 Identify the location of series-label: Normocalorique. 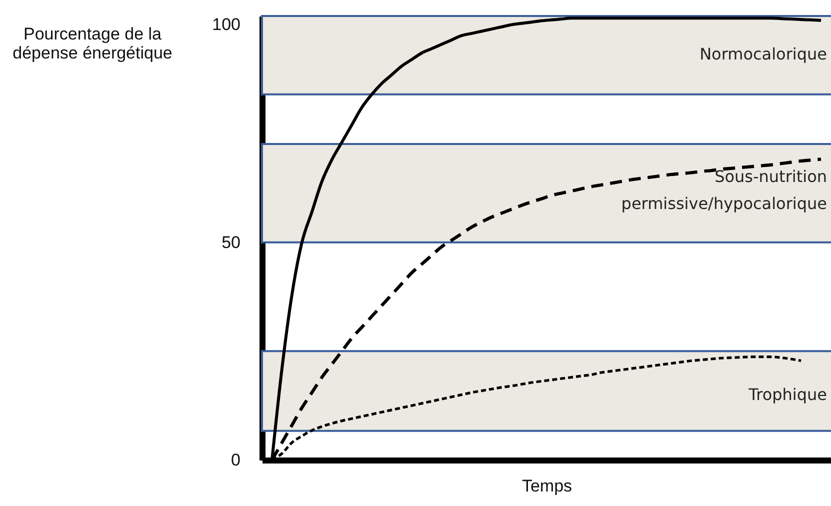
(763, 54).